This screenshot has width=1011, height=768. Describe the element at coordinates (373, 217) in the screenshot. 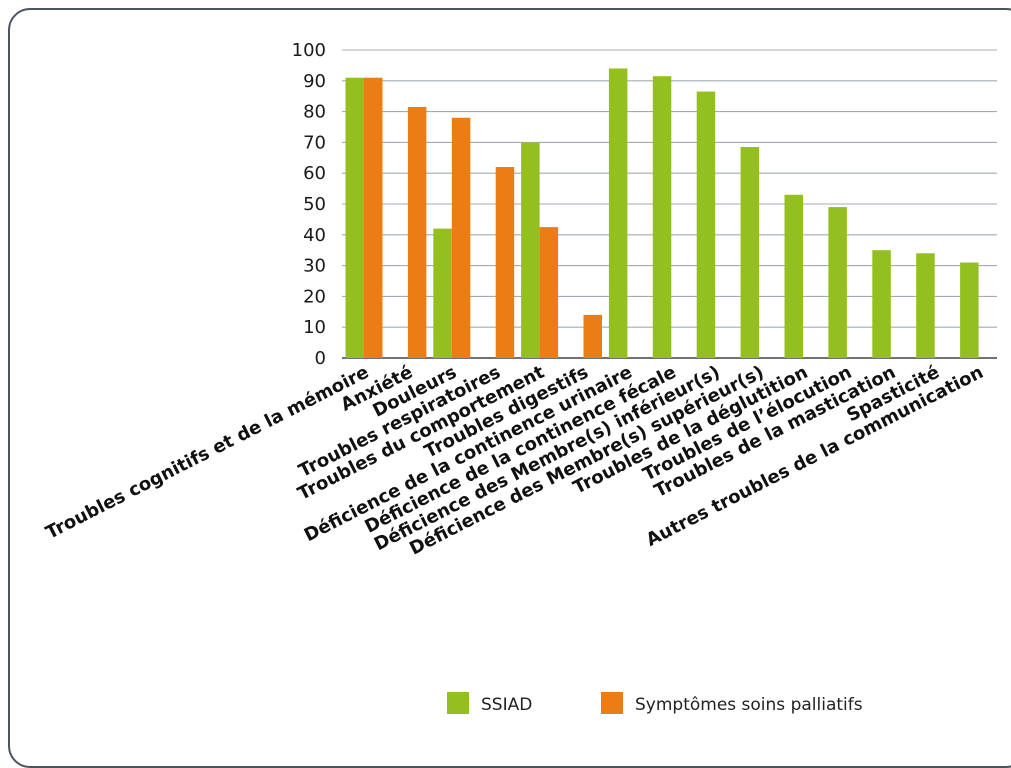

I see `bar-symptomes-soins-palliatifs-troubles-cognitifs-et-de-la-memoire` at that location.